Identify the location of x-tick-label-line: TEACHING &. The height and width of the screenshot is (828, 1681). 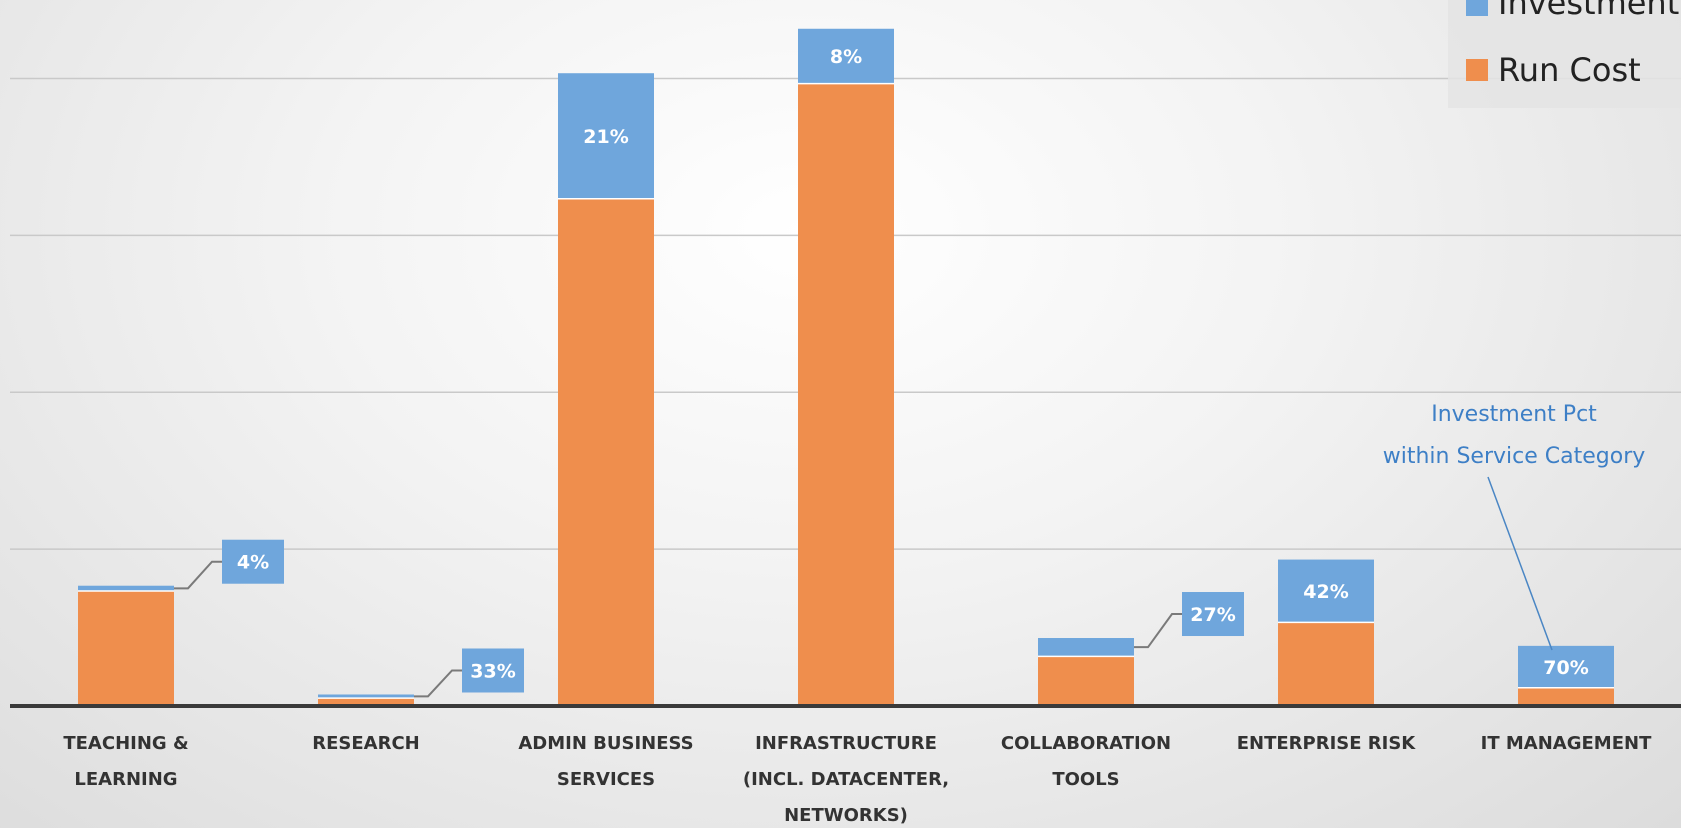
(125, 743).